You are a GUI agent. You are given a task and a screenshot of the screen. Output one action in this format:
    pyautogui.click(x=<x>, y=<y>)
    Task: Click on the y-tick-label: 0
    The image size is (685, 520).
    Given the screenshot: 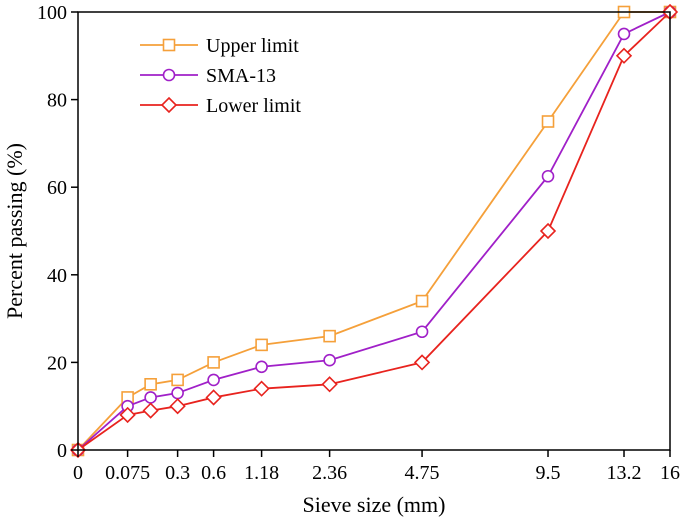 What is the action you would take?
    pyautogui.click(x=62, y=451)
    